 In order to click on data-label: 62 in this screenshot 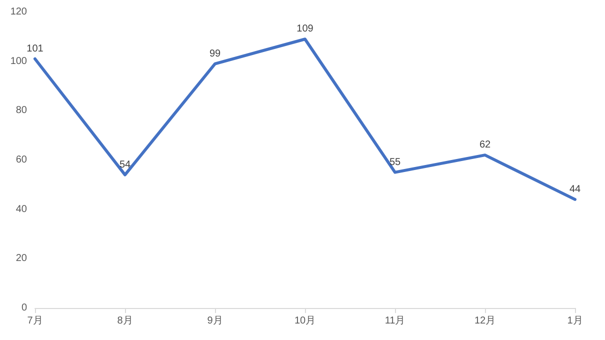, I will do `click(485, 145)`.